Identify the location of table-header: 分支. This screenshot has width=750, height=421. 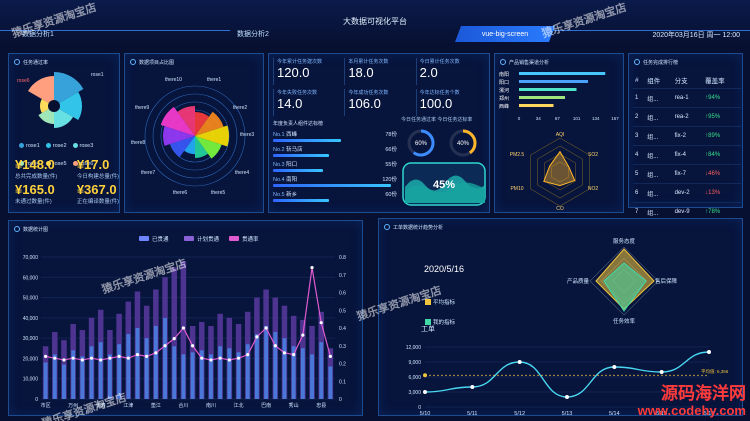
(681, 81).